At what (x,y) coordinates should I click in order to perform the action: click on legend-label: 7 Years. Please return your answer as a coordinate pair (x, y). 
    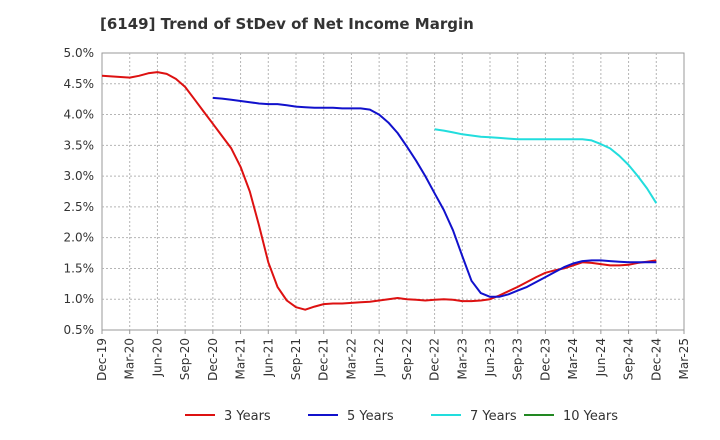
    Looking at the image, I should click on (493, 416).